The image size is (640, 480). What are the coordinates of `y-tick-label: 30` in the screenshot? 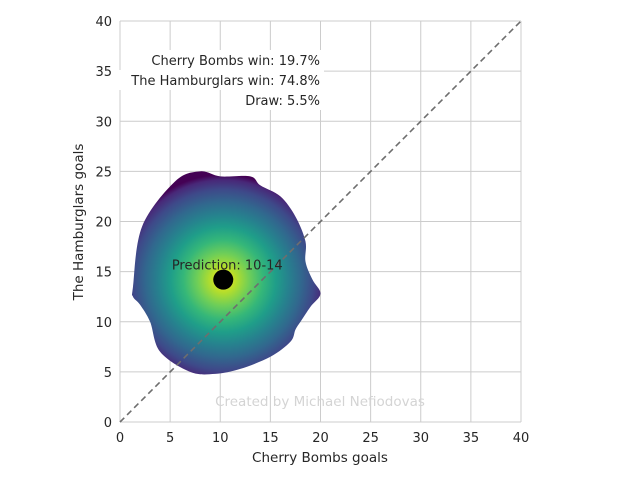 It's located at (103, 122).